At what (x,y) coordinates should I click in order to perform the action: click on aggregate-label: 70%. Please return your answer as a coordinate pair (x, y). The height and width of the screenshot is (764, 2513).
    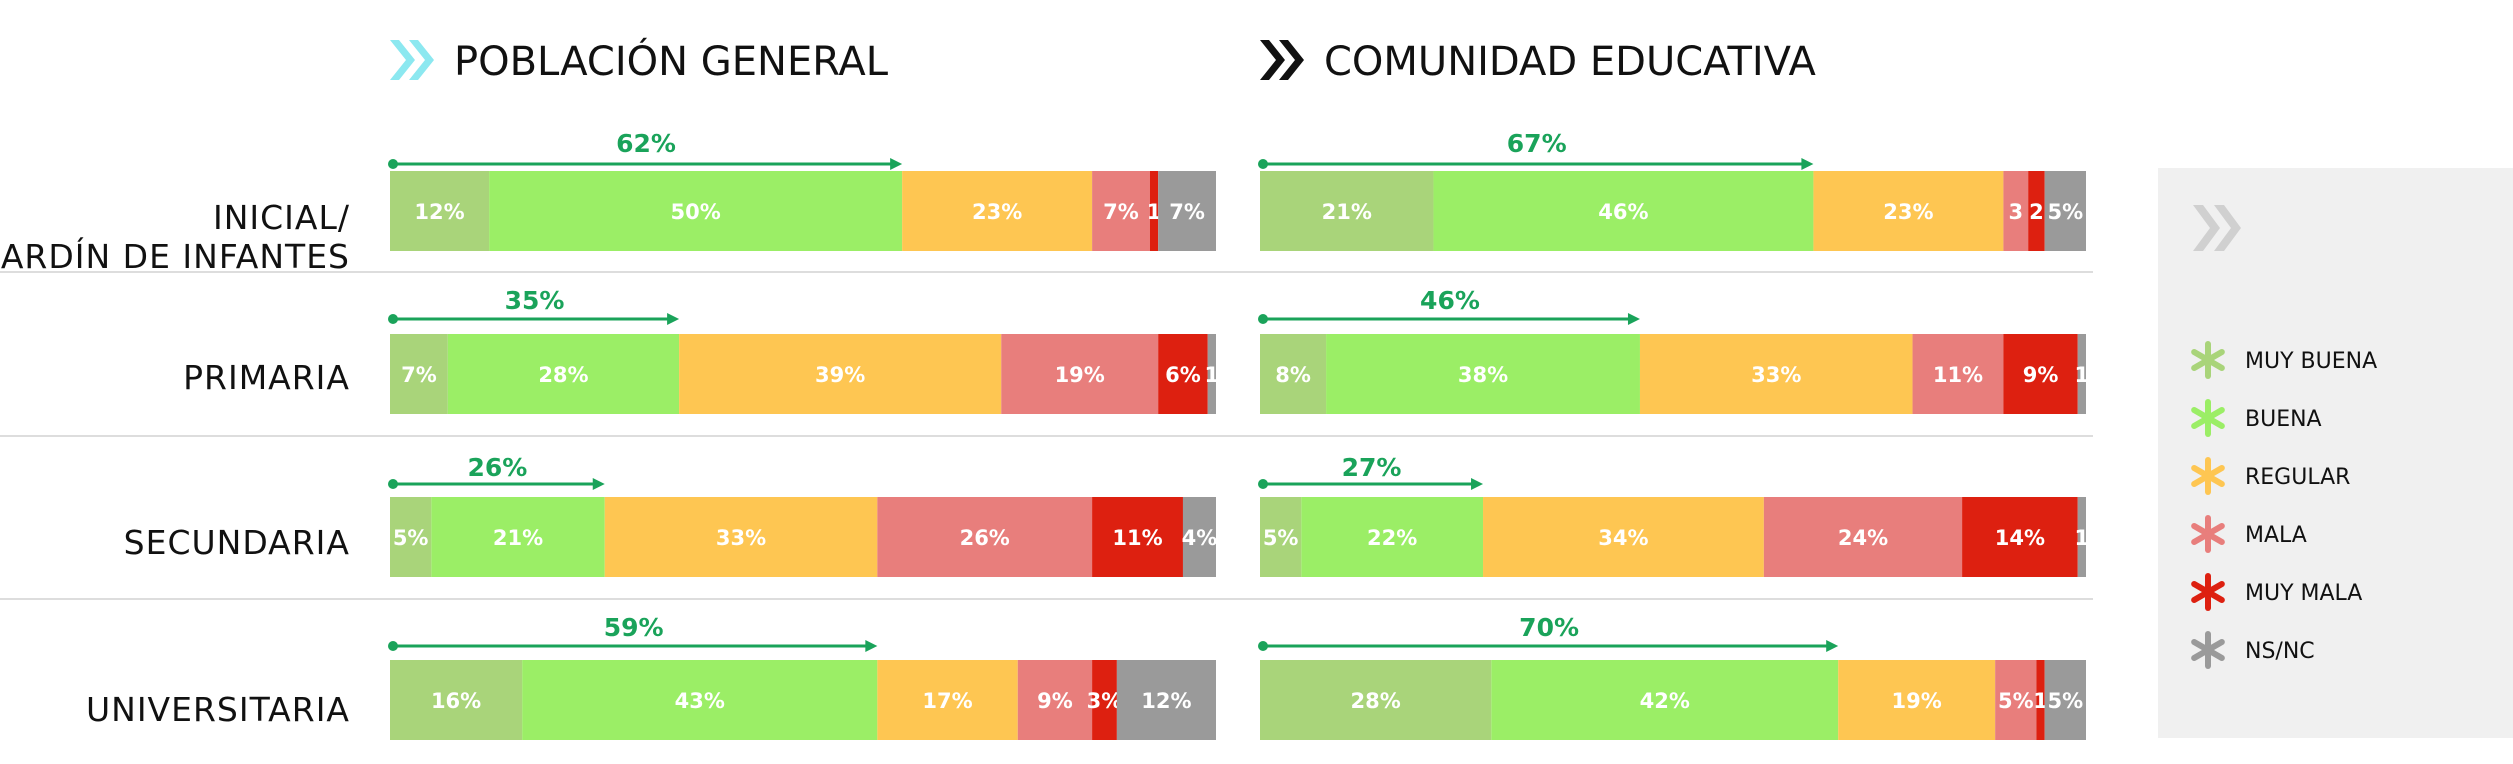
    Looking at the image, I should click on (1549, 627).